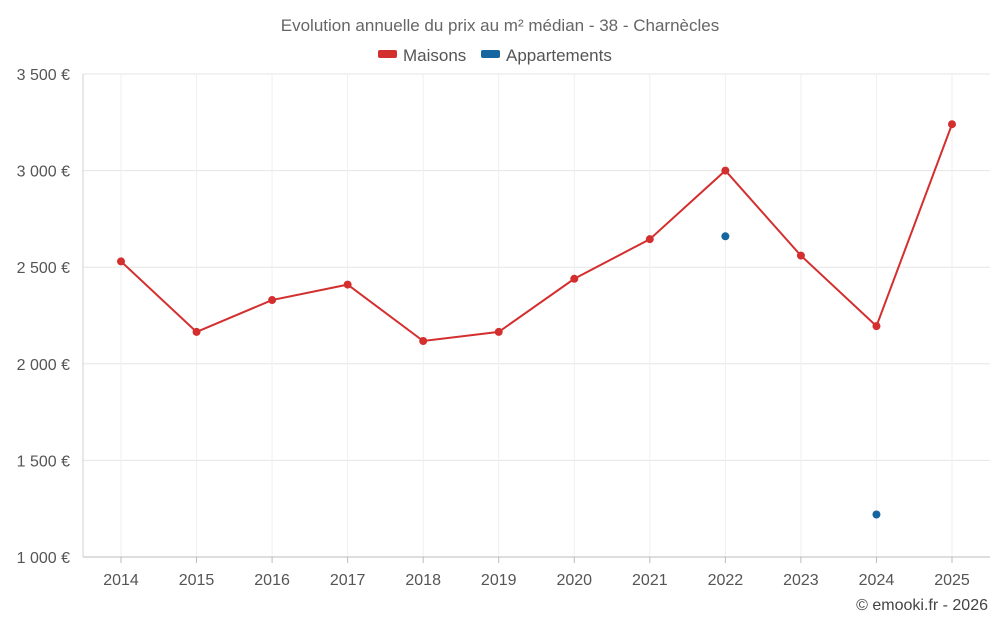 Image resolution: width=1000 pixels, height=625 pixels. What do you see at coordinates (43, 75) in the screenshot?
I see `y-tick-label: 3 500 €` at bounding box center [43, 75].